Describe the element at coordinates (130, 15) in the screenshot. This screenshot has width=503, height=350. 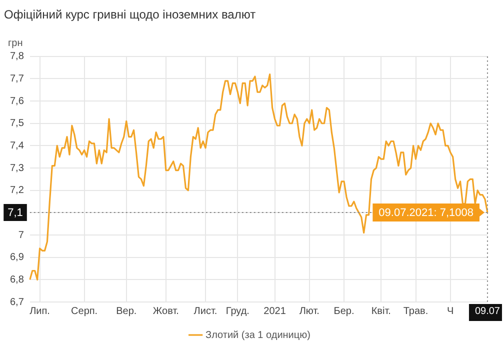
I see `chart-title: Офіційний курс гривні щодо іноземних валют` at that location.